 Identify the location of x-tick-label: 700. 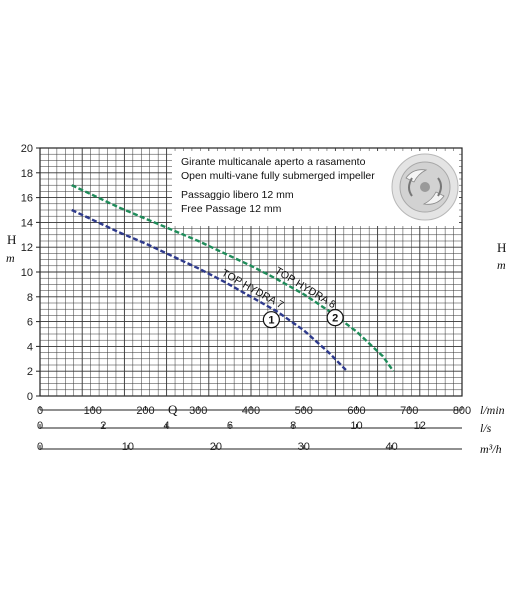
(409, 411).